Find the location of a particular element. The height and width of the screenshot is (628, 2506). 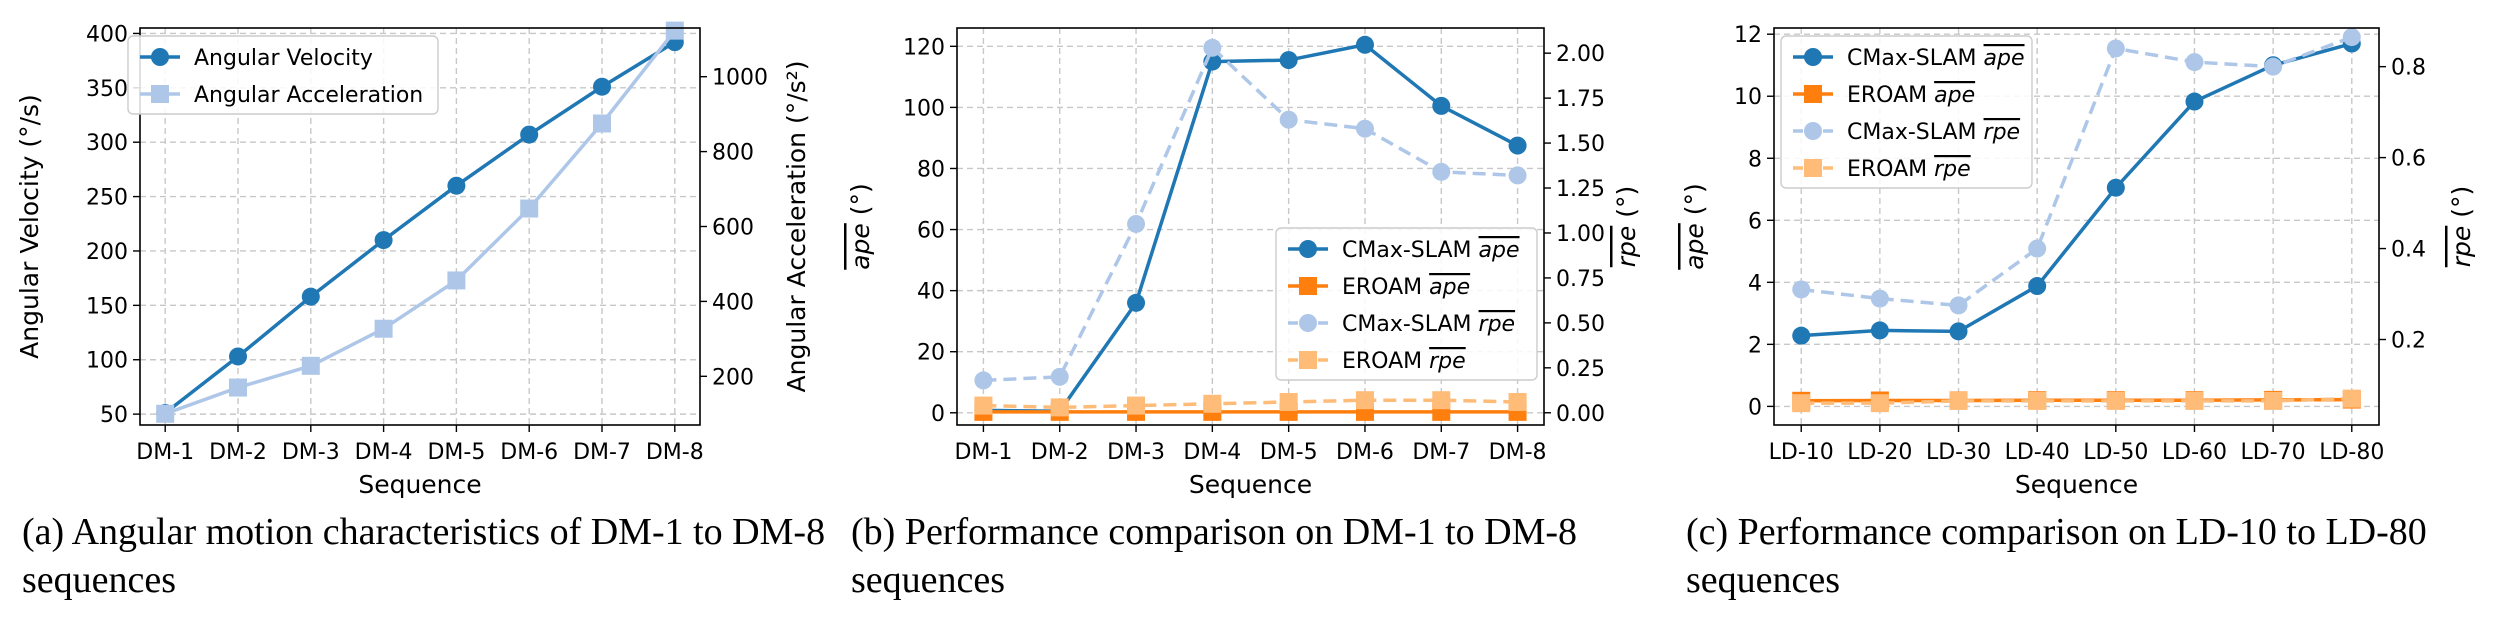

y-right-ticks: 200 400 600 800 1000 is located at coordinates (734, 228).